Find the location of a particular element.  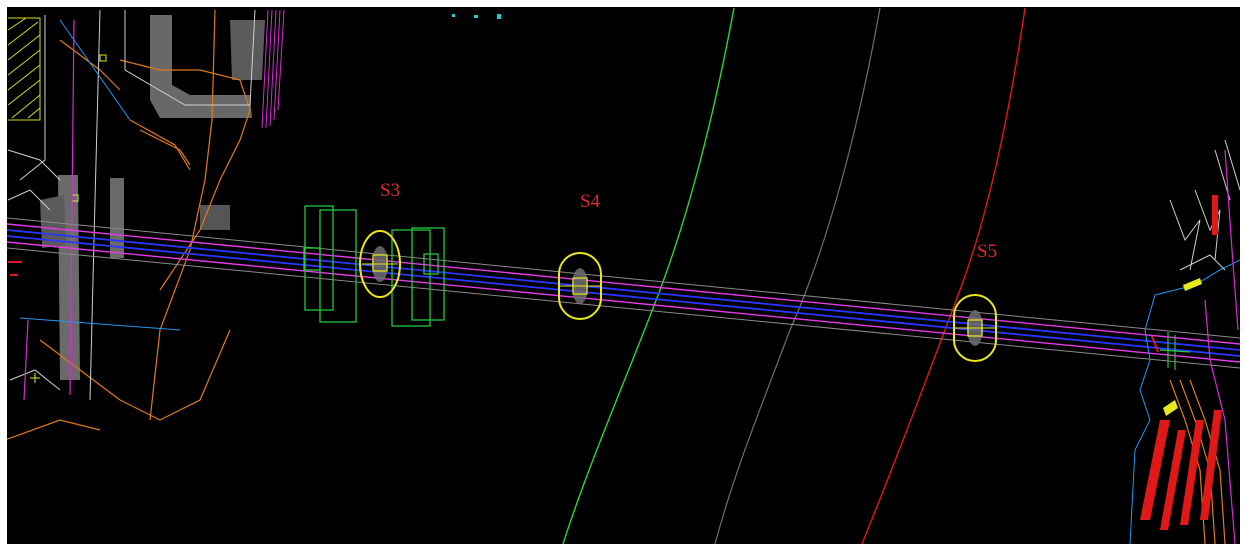

pier-s3-foundation is located at coordinates (374, 266).